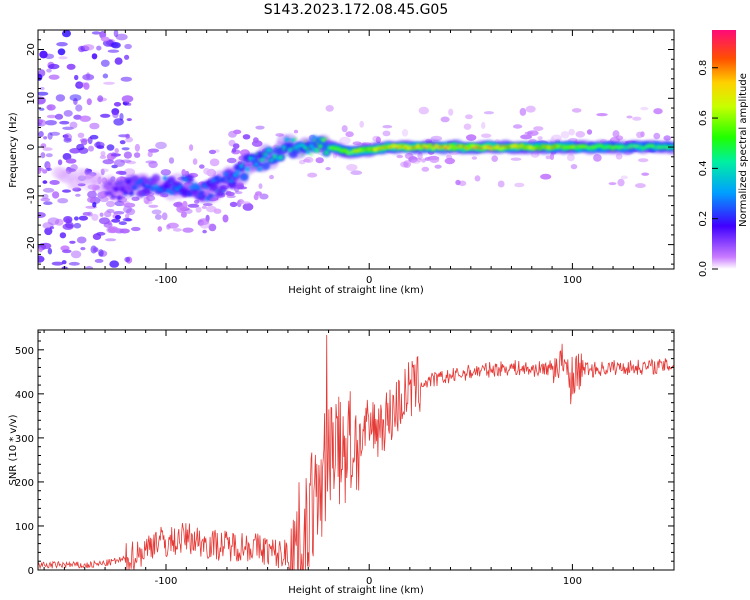  What do you see at coordinates (13, 150) in the screenshot?
I see `spectrogram-ylabel: Frequency (Hz)` at bounding box center [13, 150].